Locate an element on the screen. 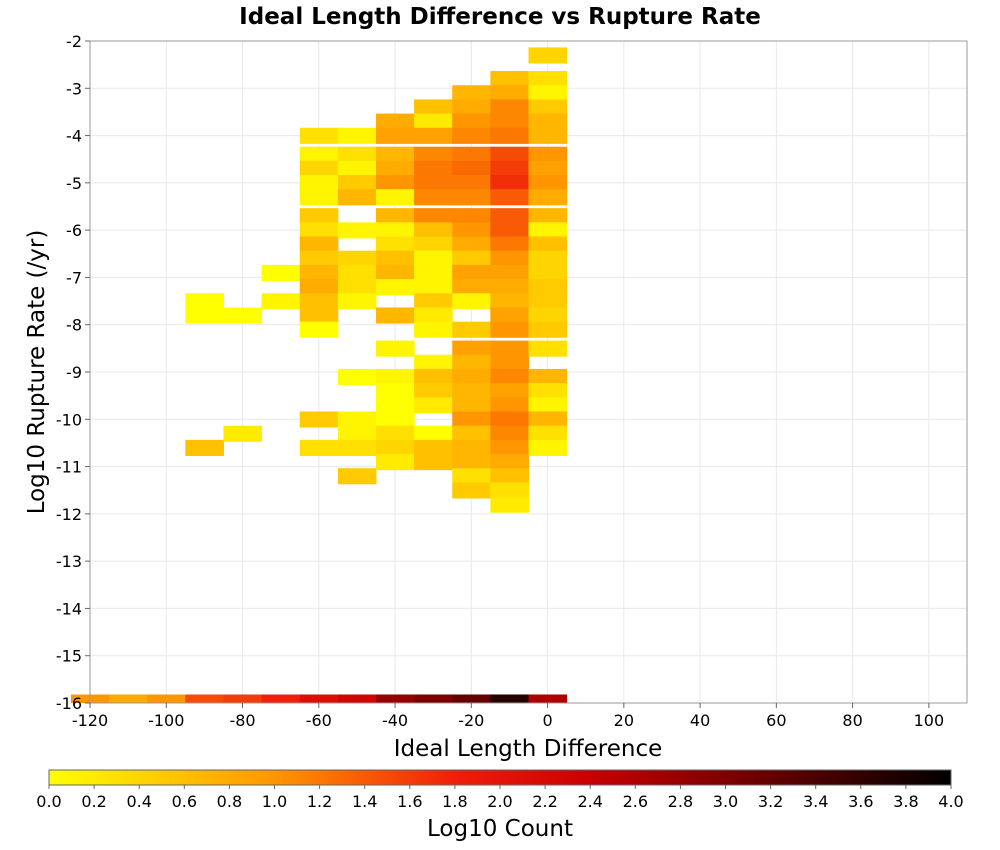 The width and height of the screenshot is (1000, 850). x-tick-label: 60 is located at coordinates (776, 720).